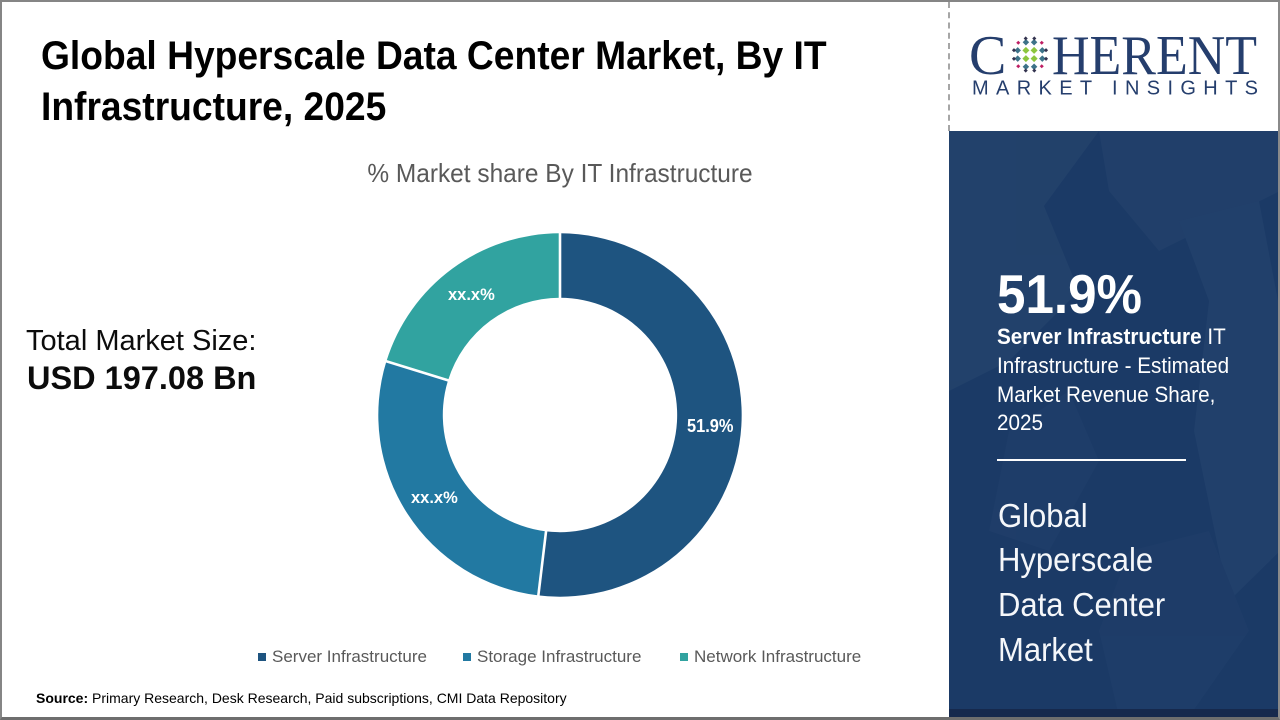 The width and height of the screenshot is (1280, 720). I want to click on svg-text: HERENT, so click(1154, 56).